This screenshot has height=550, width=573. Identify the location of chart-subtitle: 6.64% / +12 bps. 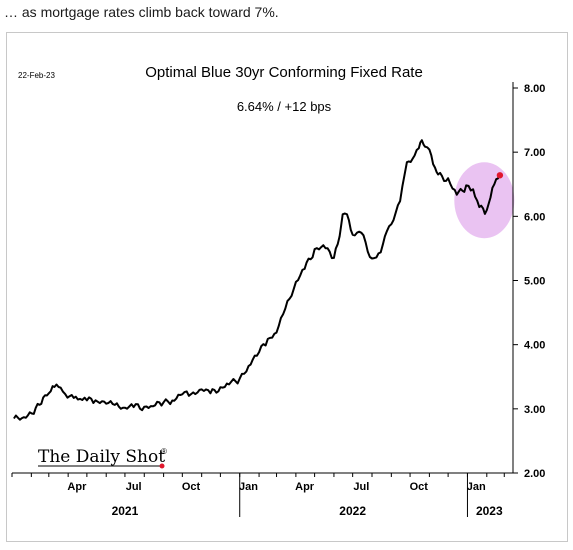
(284, 106).